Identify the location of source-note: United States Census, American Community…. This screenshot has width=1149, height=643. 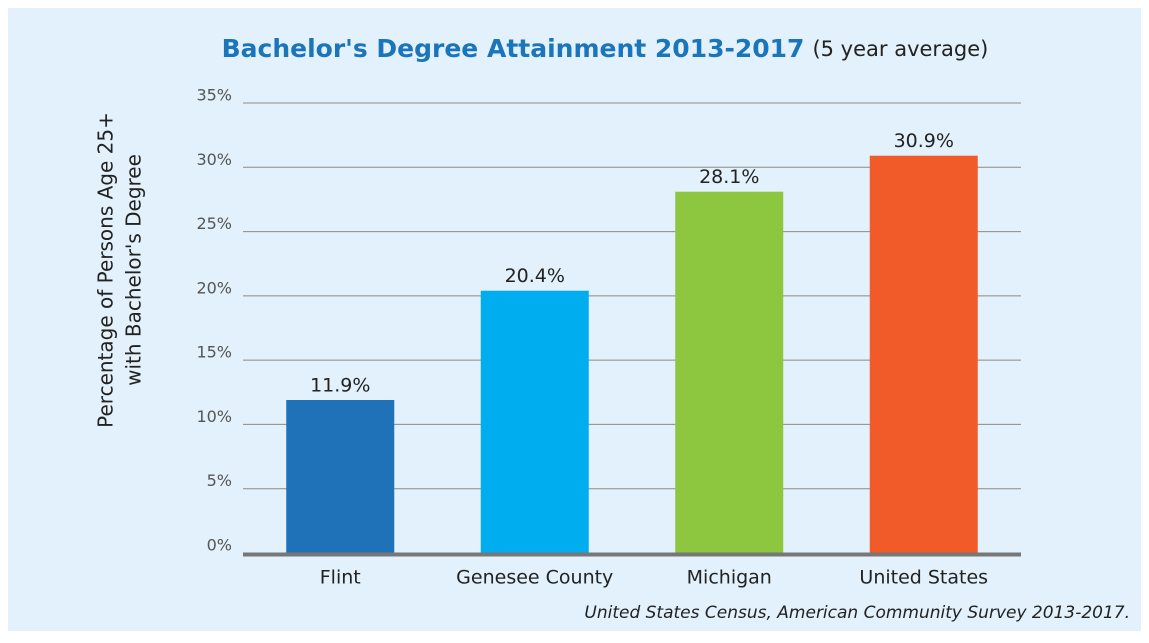
(857, 613).